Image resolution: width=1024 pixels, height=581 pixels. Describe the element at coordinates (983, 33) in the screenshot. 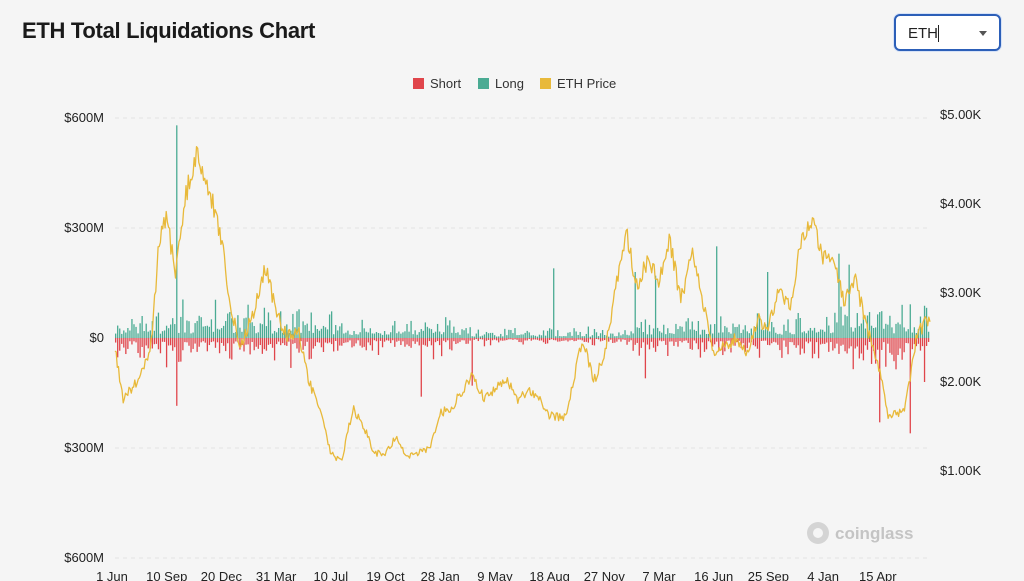

I see `chevron-down-icon` at that location.